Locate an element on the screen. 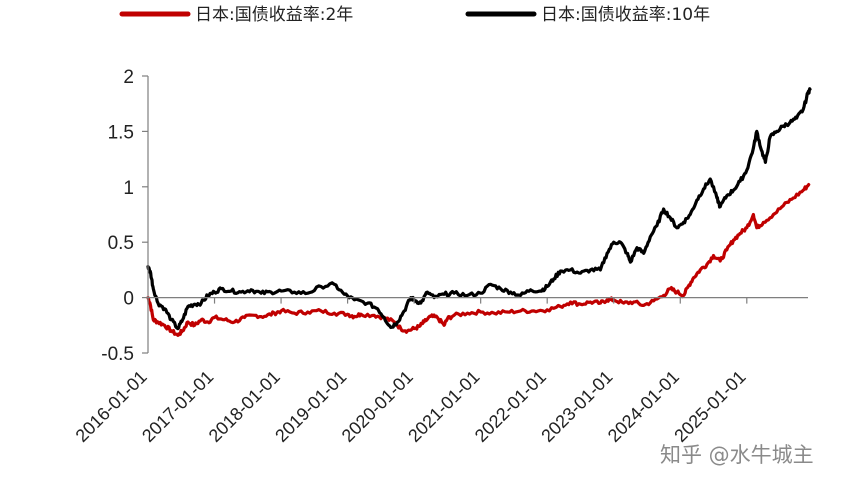 The height and width of the screenshot is (488, 865). x-tick-label: 2021-01-01 is located at coordinates (443, 406).